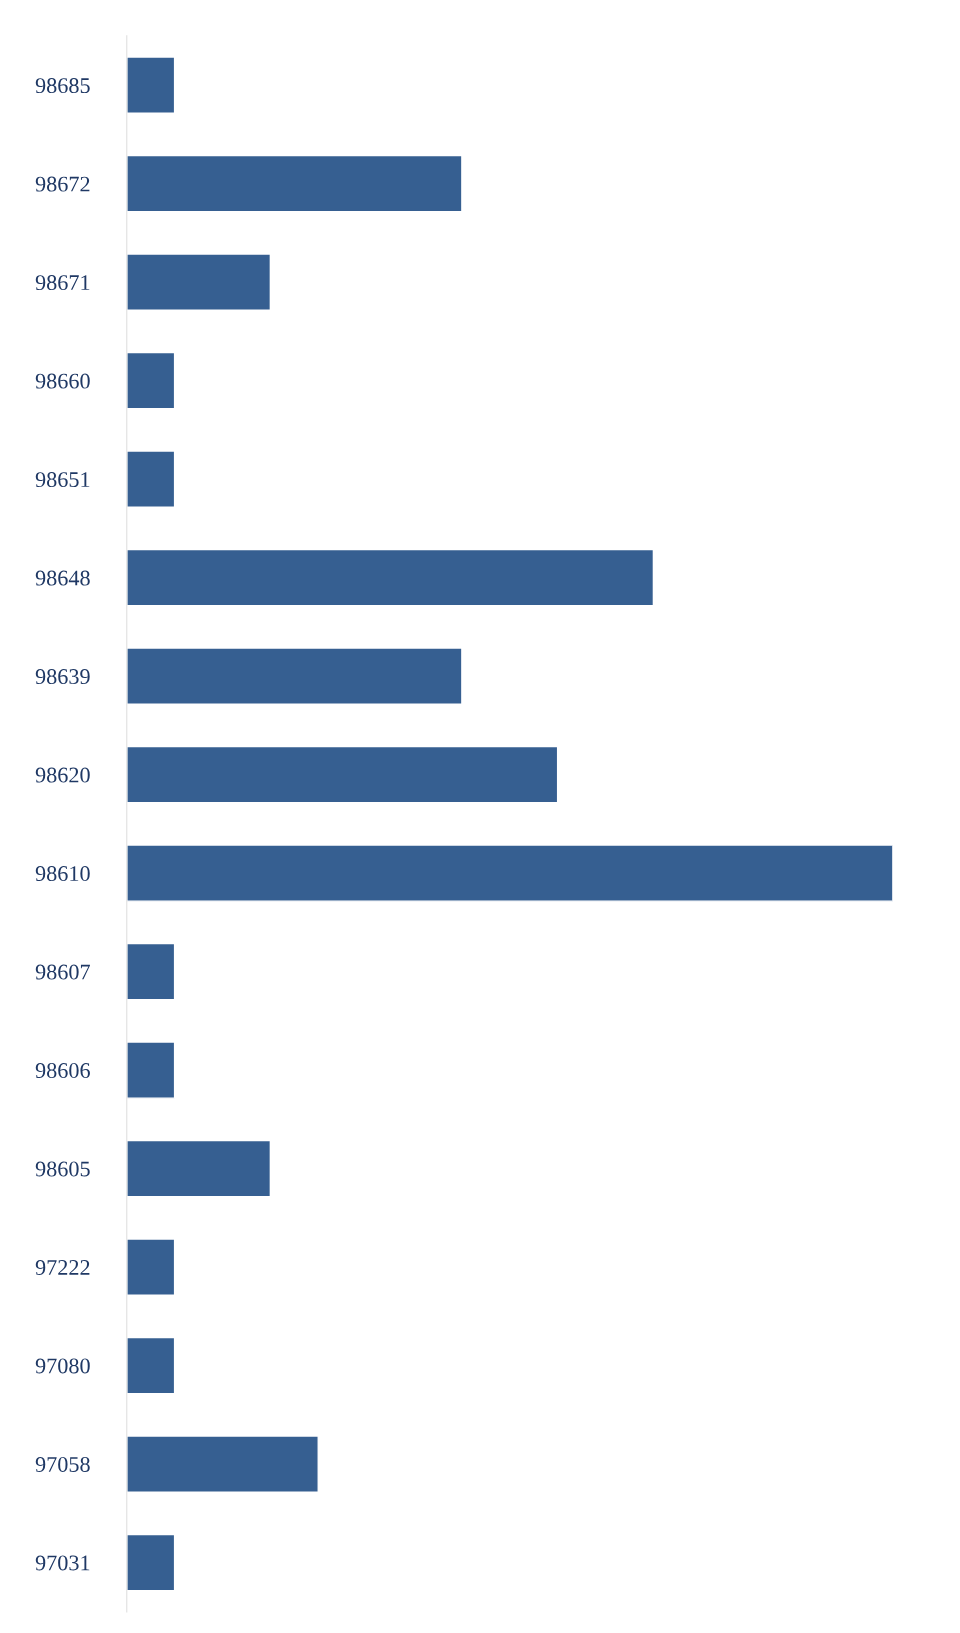 This screenshot has width=960, height=1633. Describe the element at coordinates (62, 381) in the screenshot. I see `y-tick-label: 98660` at that location.